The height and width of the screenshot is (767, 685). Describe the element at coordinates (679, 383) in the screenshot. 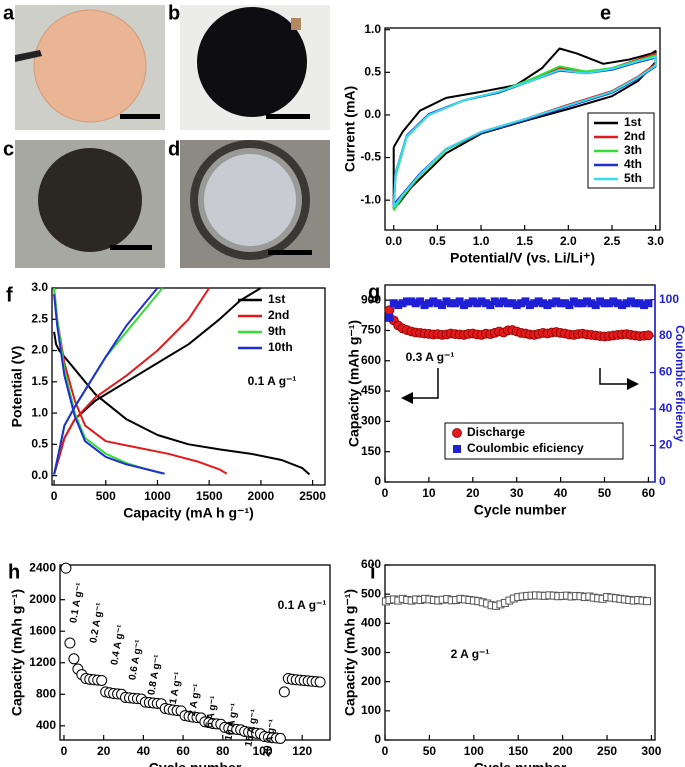

I see `y2-axis-title: Coulombic eficiency` at that location.